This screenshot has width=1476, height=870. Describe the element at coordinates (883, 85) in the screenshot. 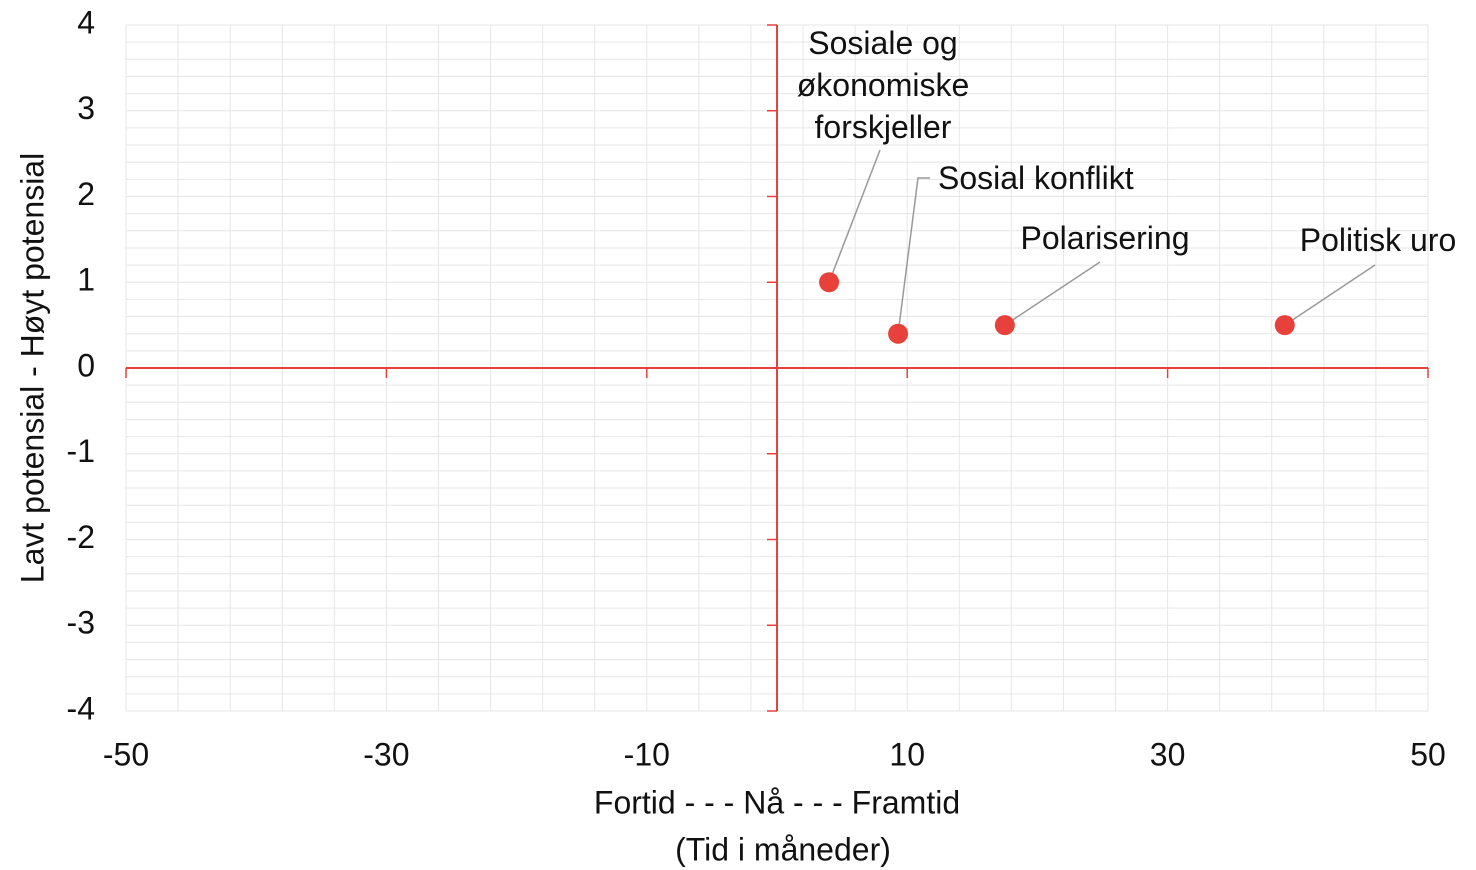

I see `point-label: Sosiale og økonomiske forskjeller` at that location.